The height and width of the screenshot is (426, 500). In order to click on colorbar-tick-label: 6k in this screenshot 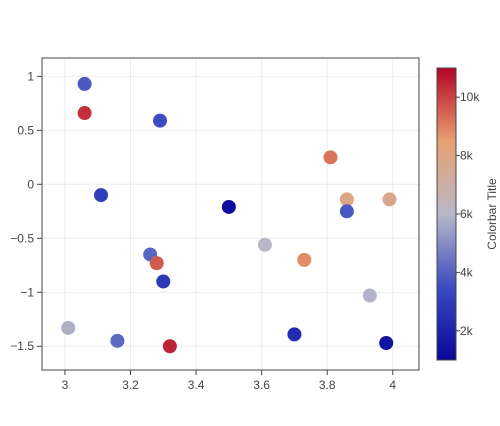, I will do `click(467, 214)`.